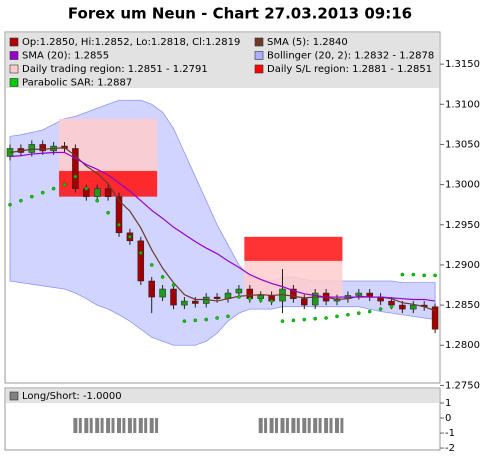 The width and height of the screenshot is (480, 461). I want to click on chart-title: Forex um Neun - Chart 27.03.2013 09:16, so click(240, 14).